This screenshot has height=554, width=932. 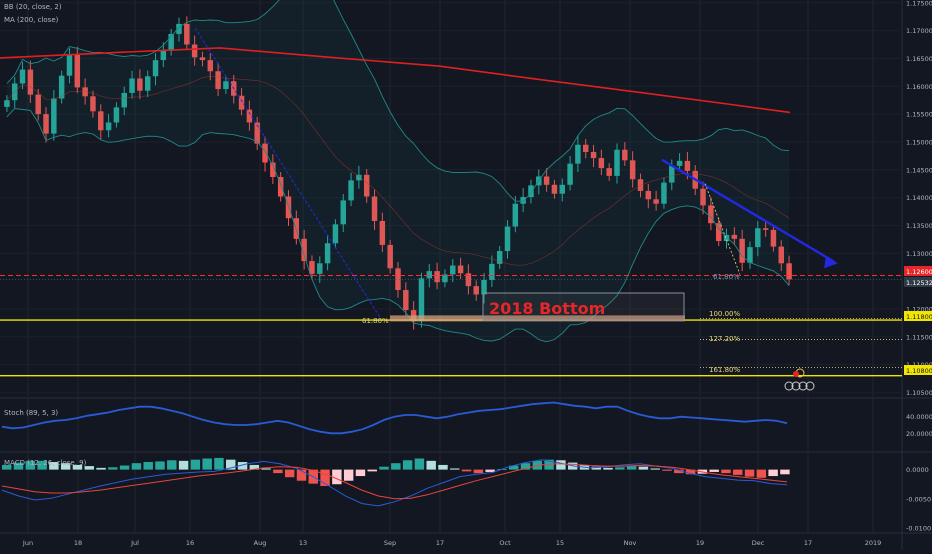 What do you see at coordinates (395, 80) in the screenshot?
I see `ma200-line` at bounding box center [395, 80].